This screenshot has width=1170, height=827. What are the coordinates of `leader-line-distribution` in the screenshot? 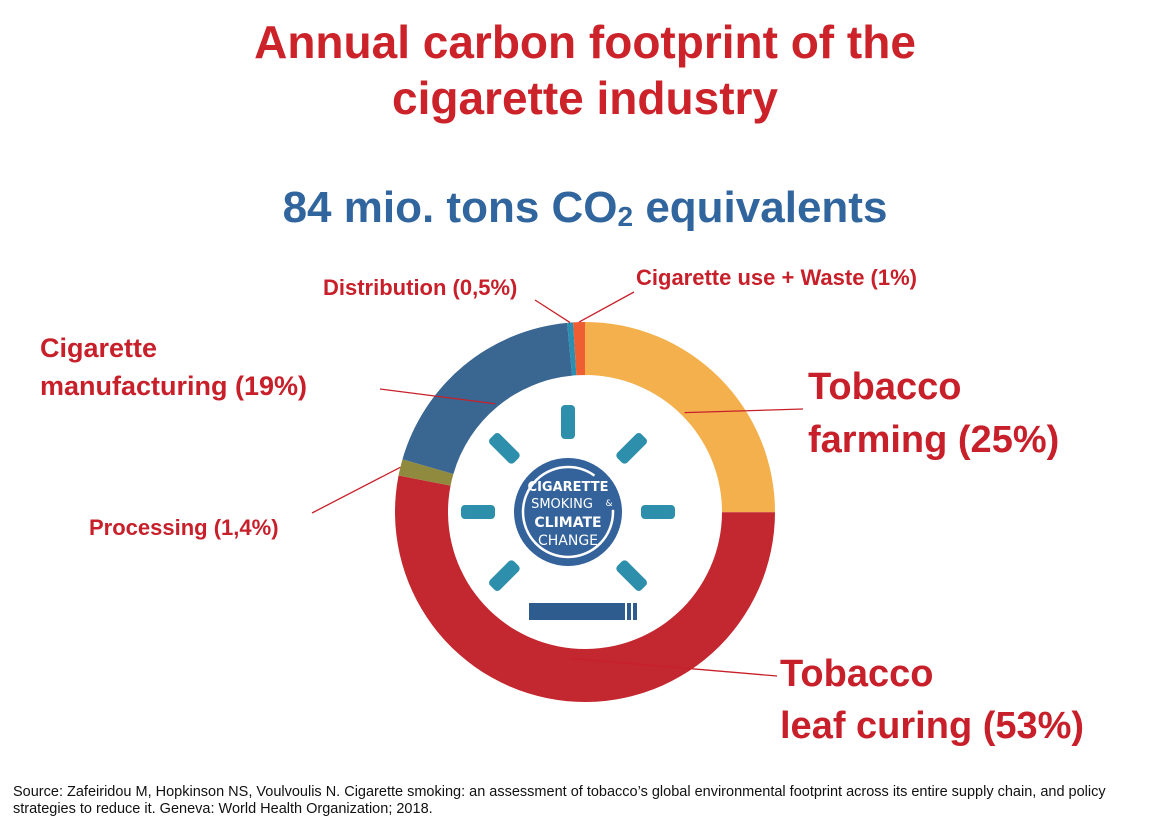 It's located at (552, 311).